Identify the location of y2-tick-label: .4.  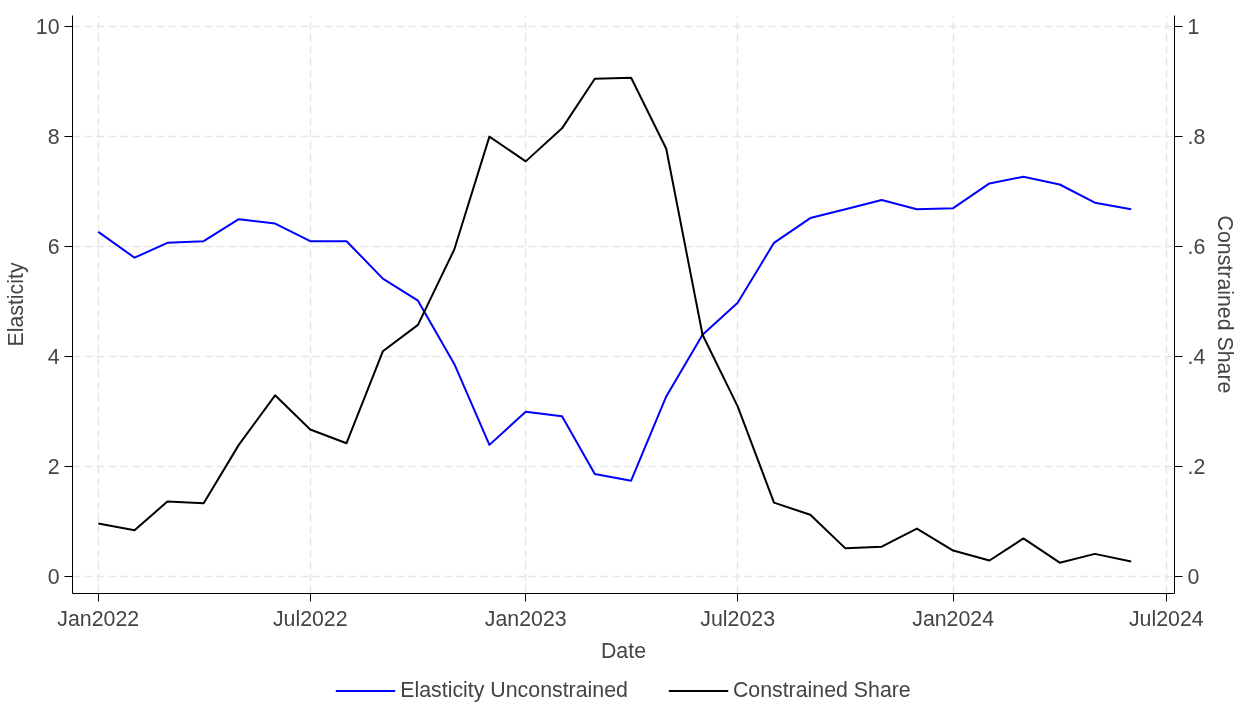
(1196, 357).